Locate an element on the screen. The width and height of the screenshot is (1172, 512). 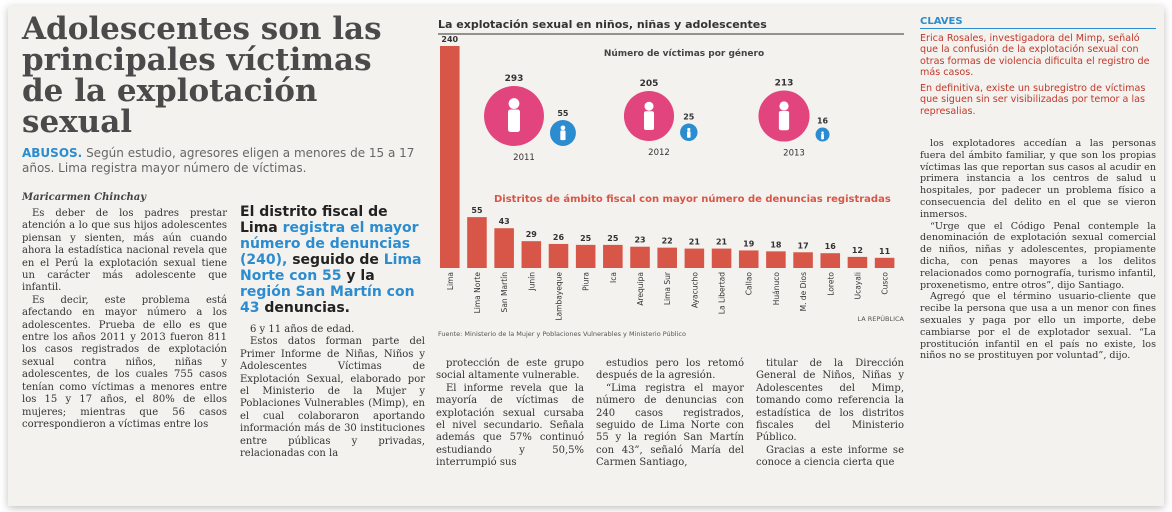
male-value: 55 is located at coordinates (563, 113).